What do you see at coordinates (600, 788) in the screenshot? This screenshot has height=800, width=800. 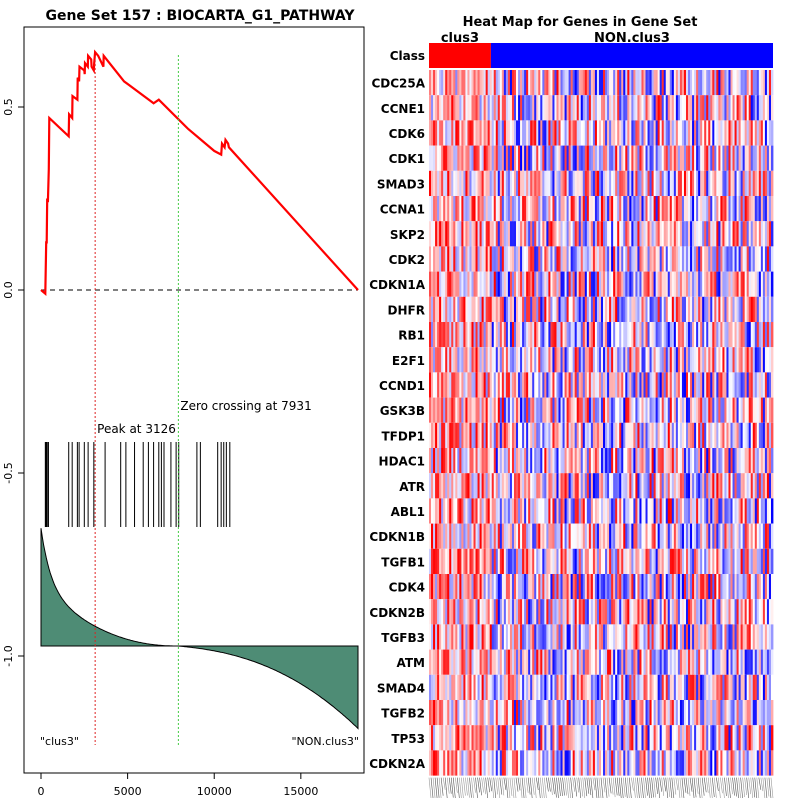 I see `sample-label-mark` at bounding box center [600, 788].